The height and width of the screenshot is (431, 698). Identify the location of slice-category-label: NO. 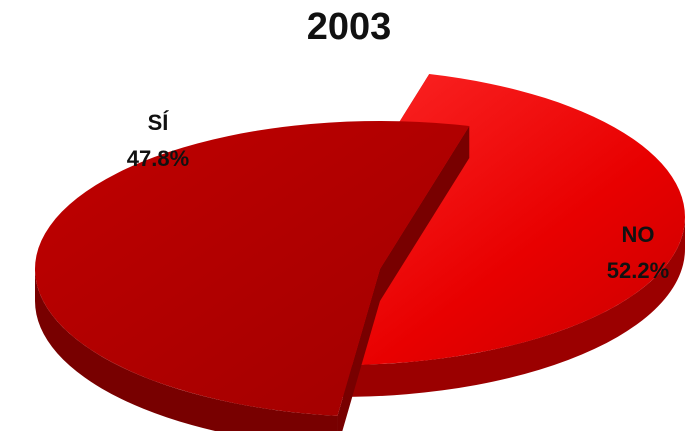
(638, 234).